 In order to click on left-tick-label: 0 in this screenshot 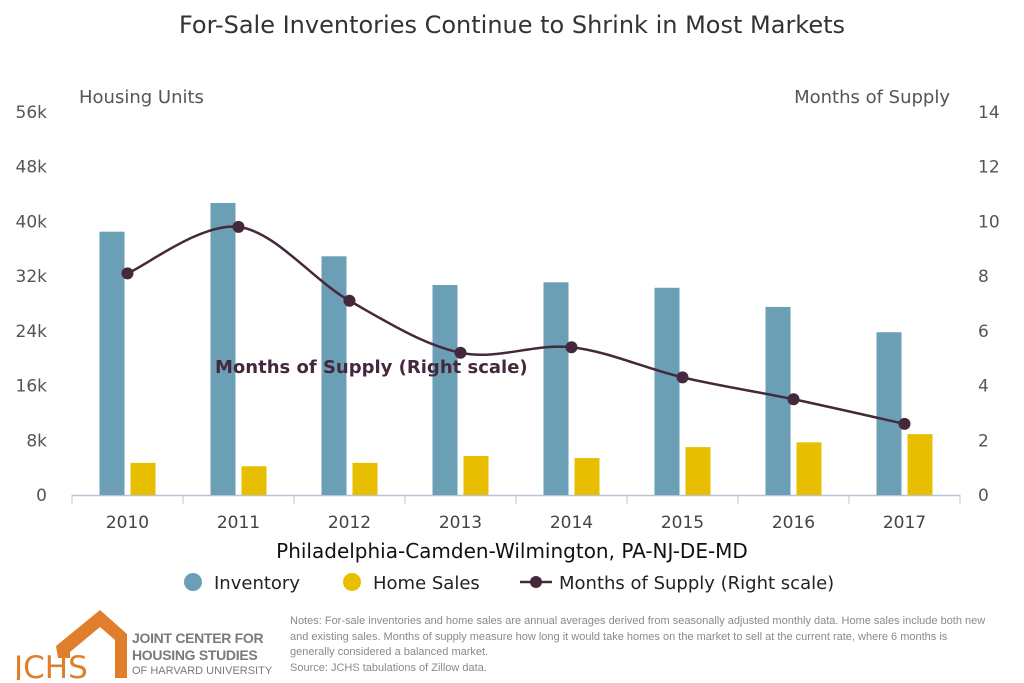, I will do `click(41, 496)`.